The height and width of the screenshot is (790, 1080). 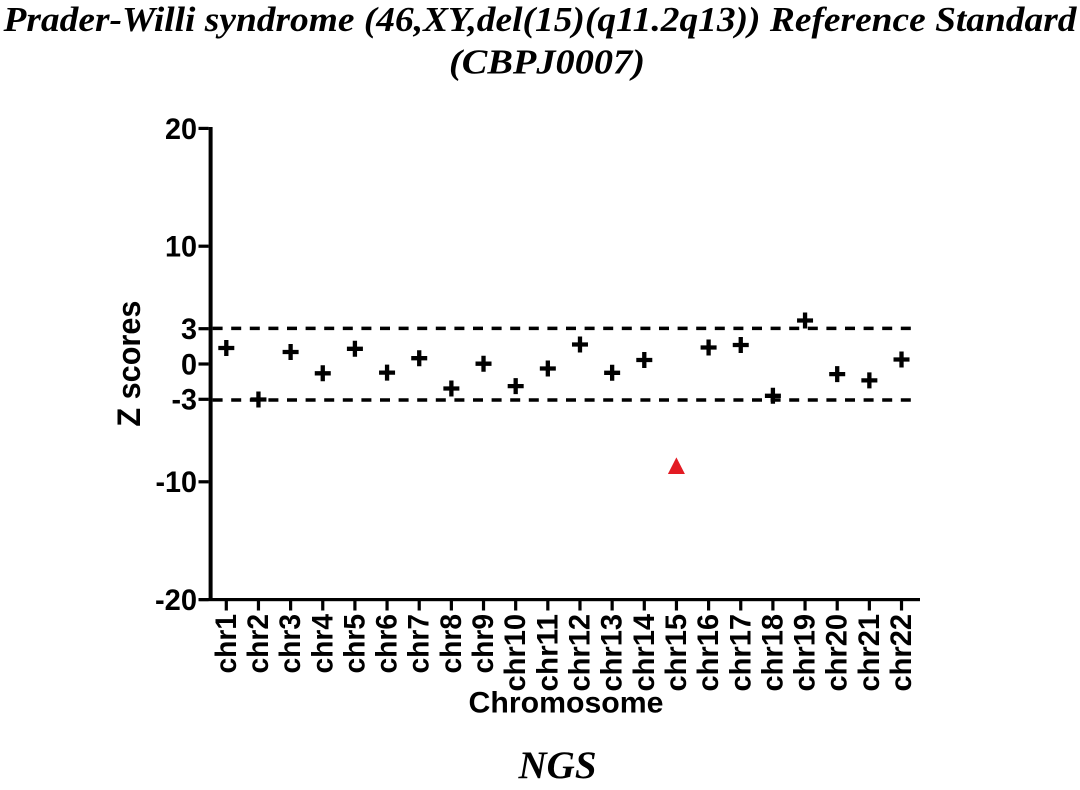 I want to click on svg-text: chr11, so click(x=547, y=653).